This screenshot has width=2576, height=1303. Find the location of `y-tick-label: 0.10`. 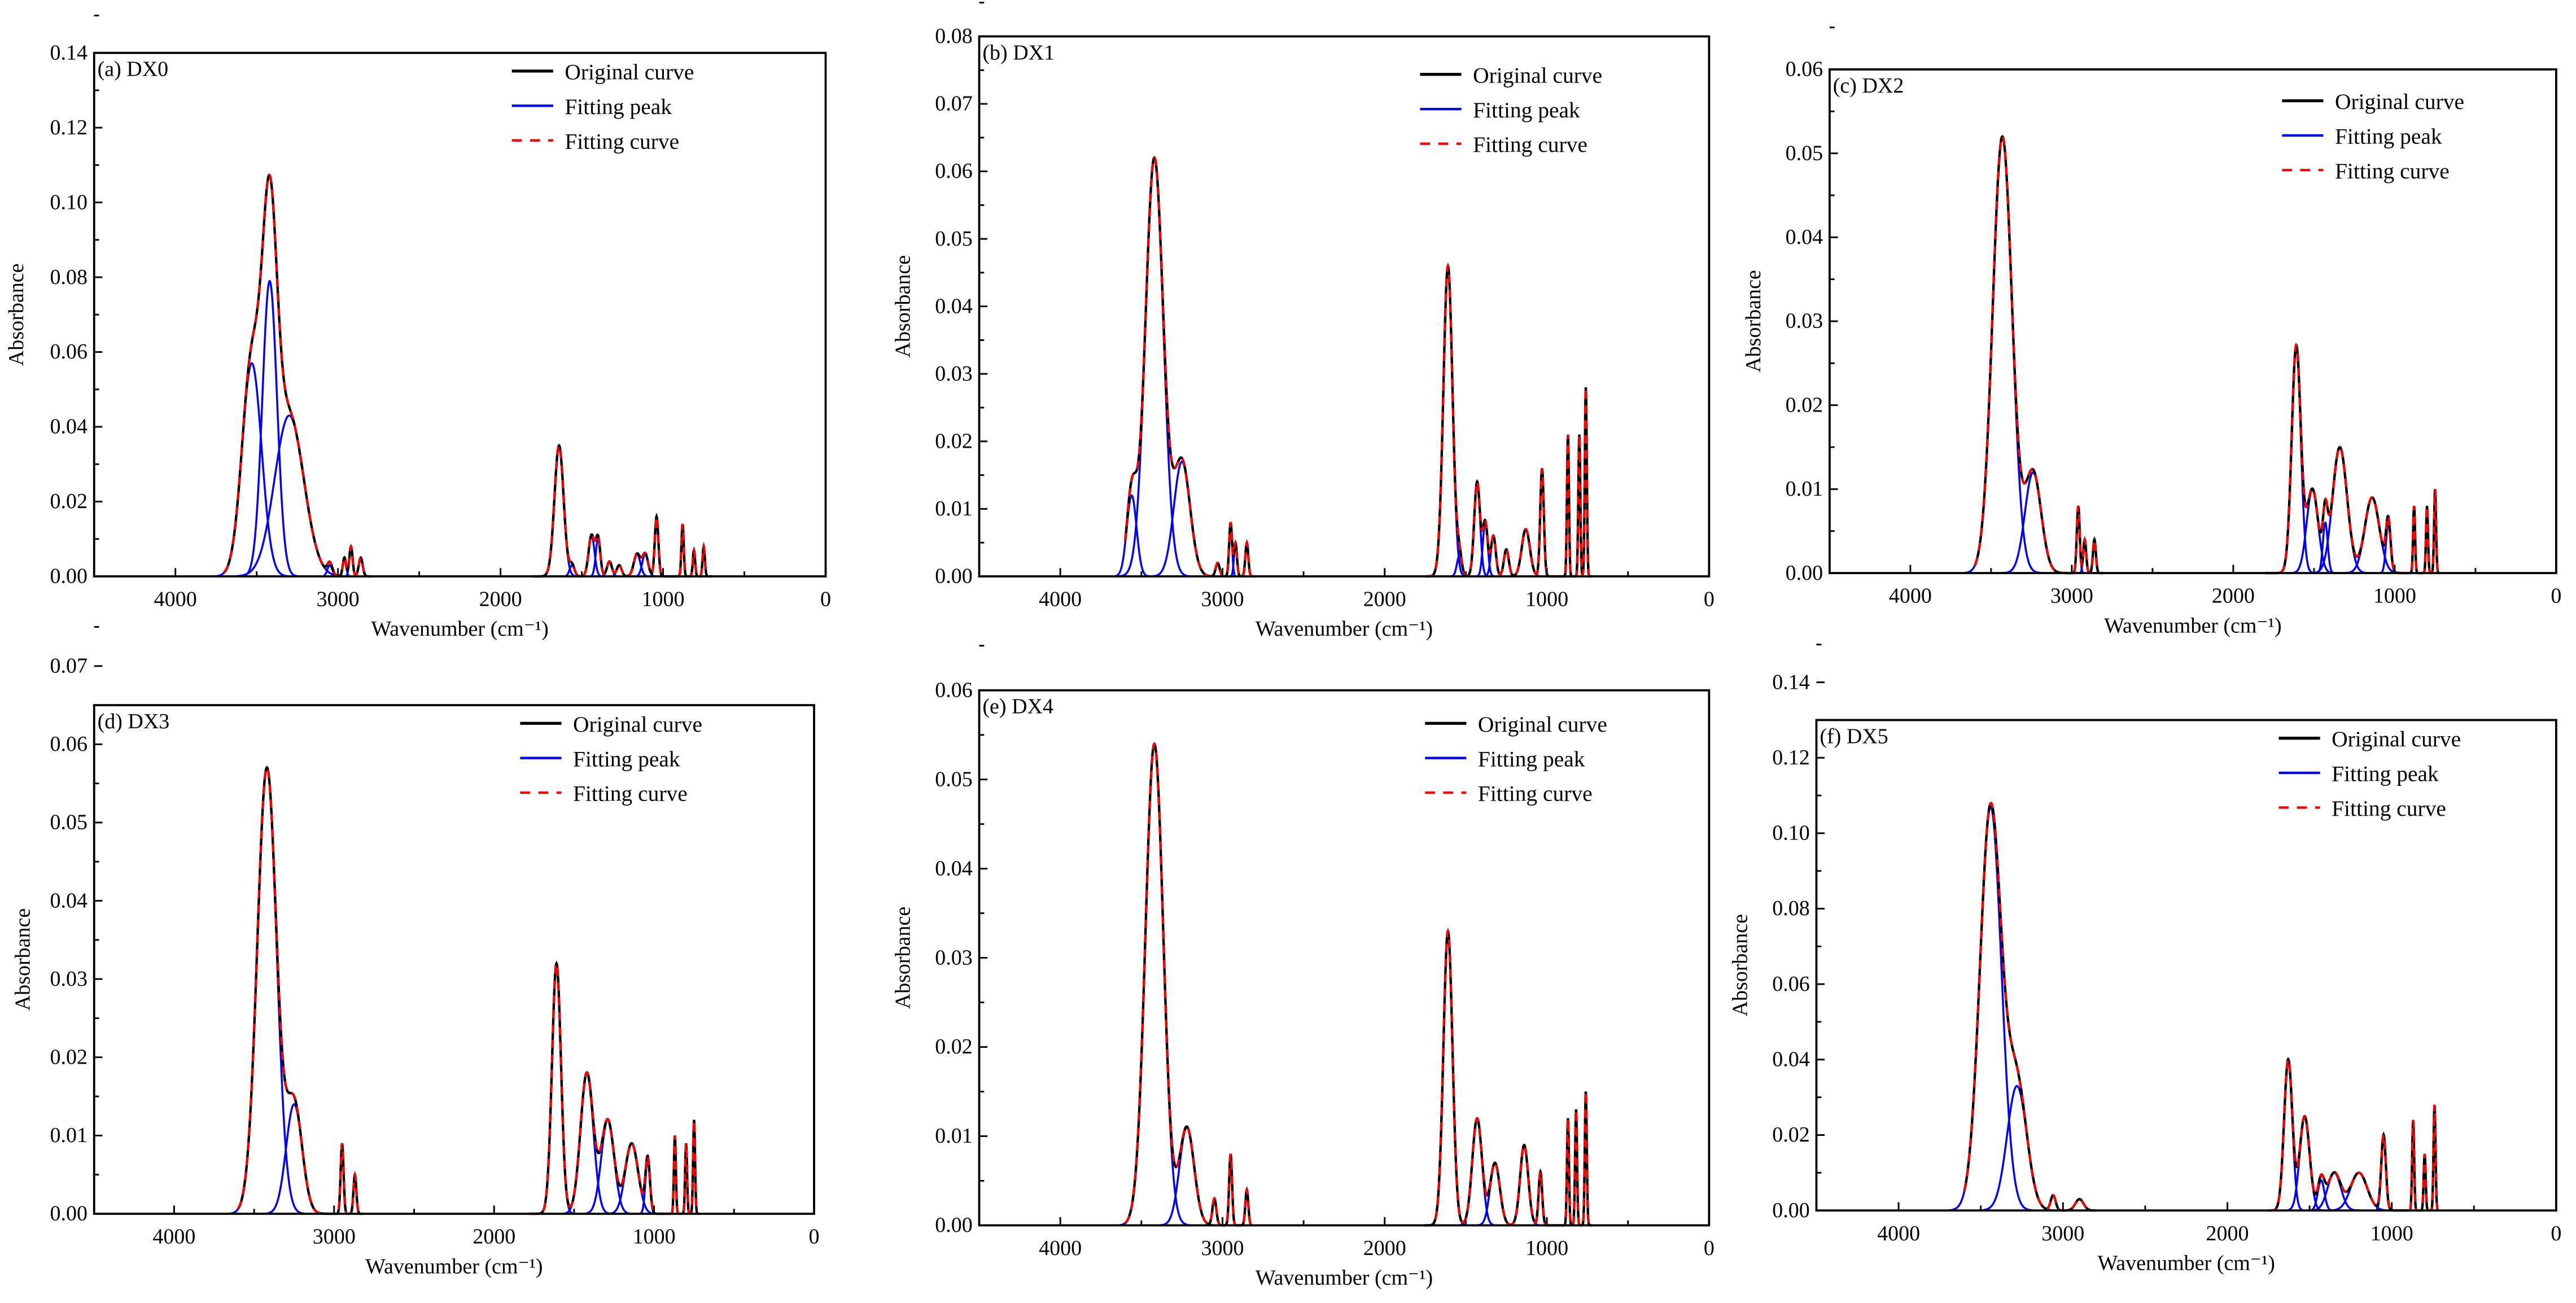

y-tick-label: 0.10 is located at coordinates (1791, 833).